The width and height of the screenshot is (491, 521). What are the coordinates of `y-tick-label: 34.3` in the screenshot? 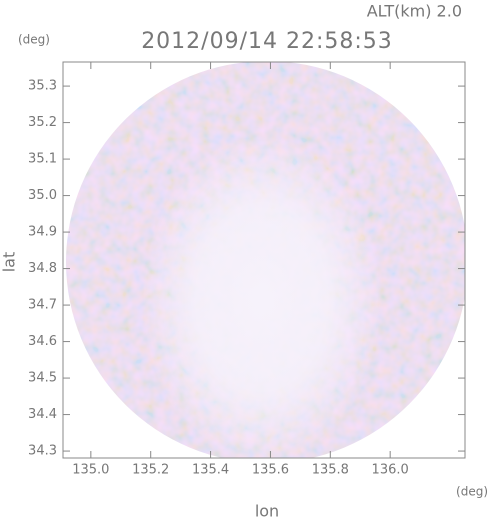 It's located at (42, 451).